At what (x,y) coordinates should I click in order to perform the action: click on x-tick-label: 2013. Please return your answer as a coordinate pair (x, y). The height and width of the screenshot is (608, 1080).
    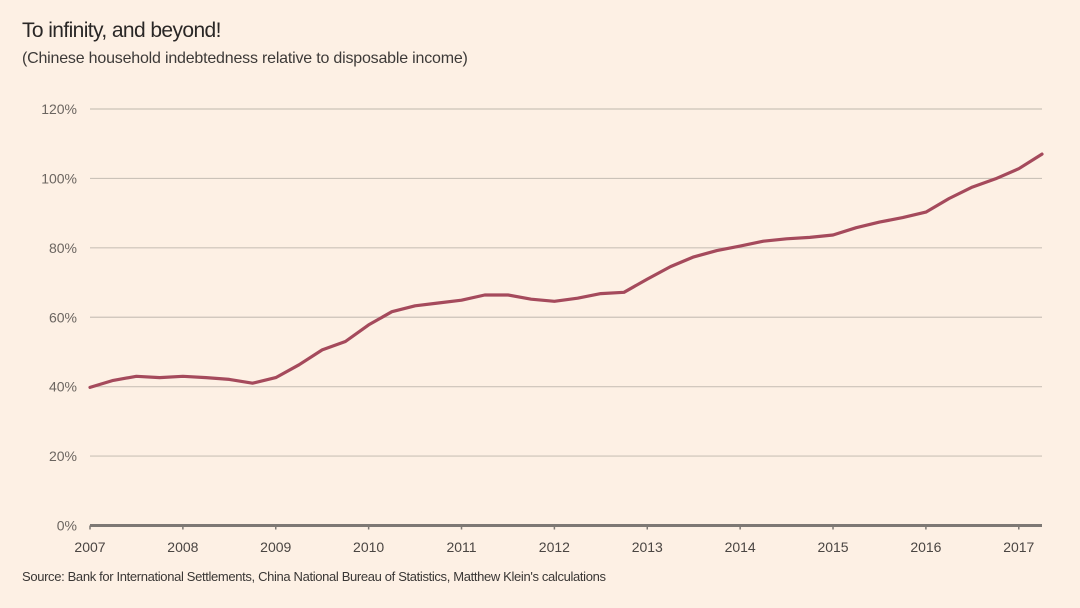
    Looking at the image, I should click on (647, 547).